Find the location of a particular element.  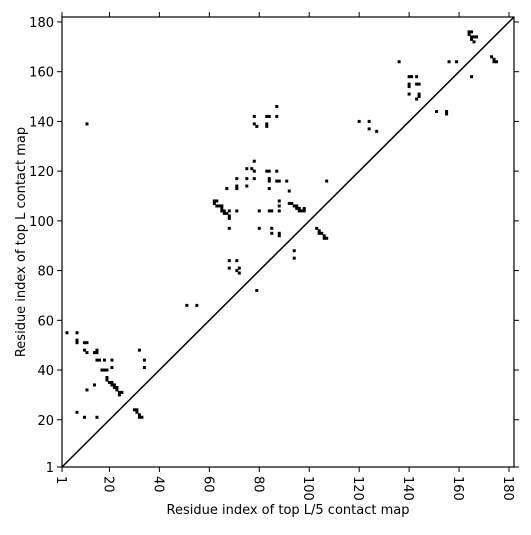

y-tick-label: 120 is located at coordinates (41, 172).